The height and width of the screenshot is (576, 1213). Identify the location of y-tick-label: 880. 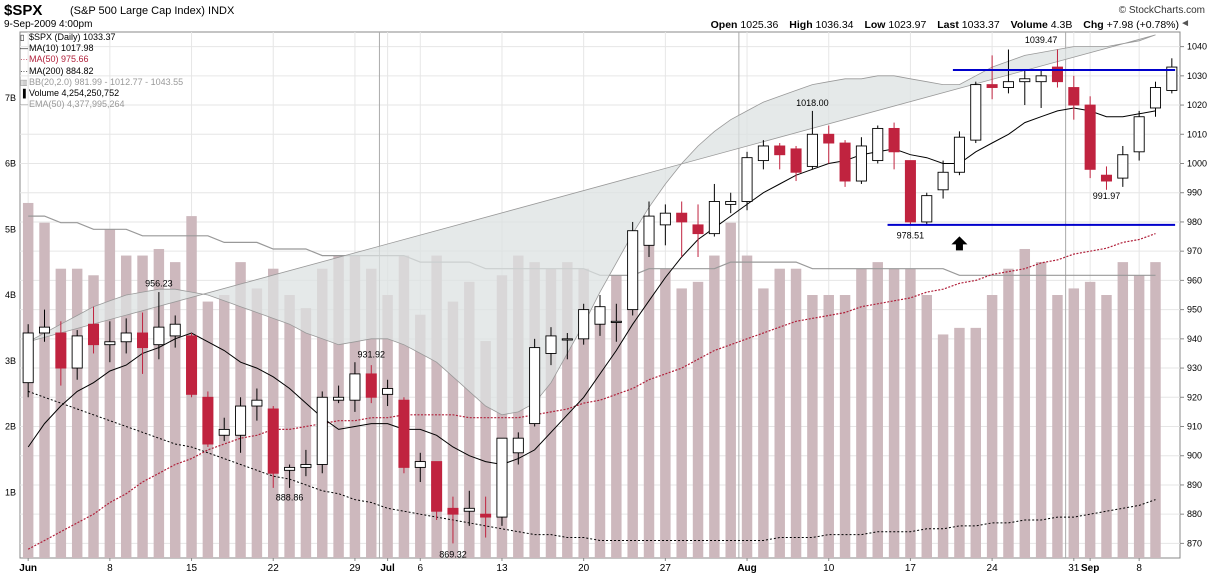
(1194, 514).